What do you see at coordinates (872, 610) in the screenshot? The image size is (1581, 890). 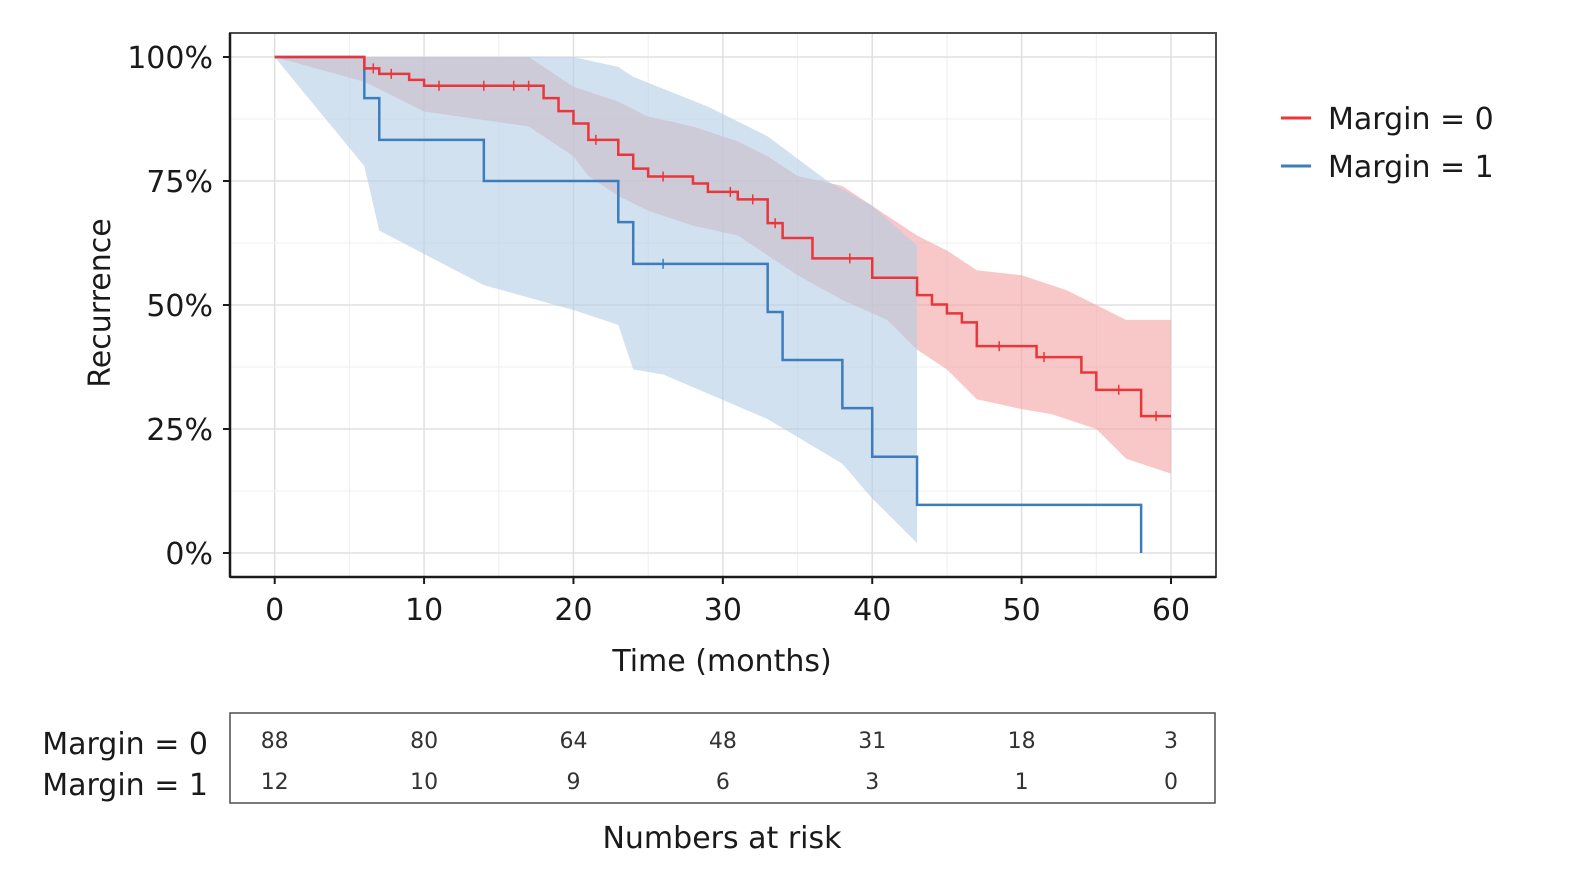 I see `x-tick-label: 40` at bounding box center [872, 610].